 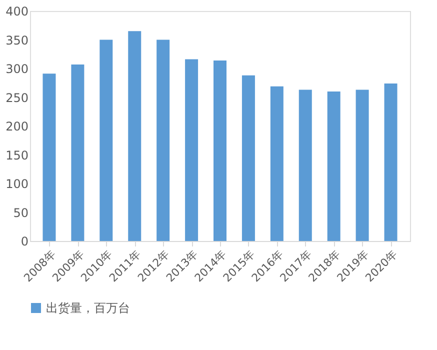 I want to click on y-tick-label: 150, so click(x=17, y=155).